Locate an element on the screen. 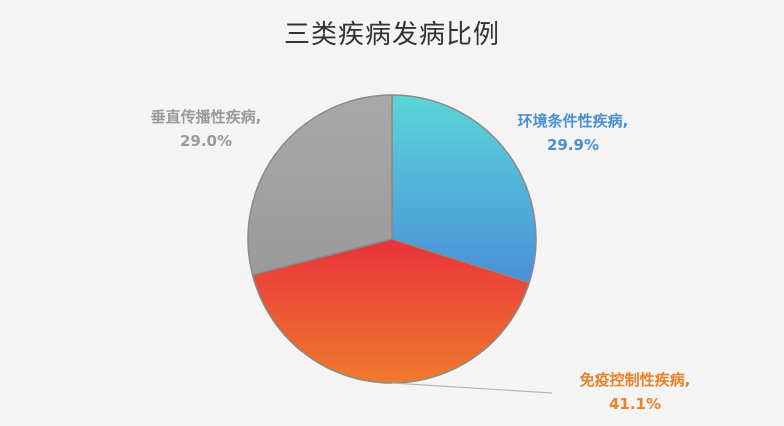  slice-label-percent-2: 41.1% is located at coordinates (635, 404).